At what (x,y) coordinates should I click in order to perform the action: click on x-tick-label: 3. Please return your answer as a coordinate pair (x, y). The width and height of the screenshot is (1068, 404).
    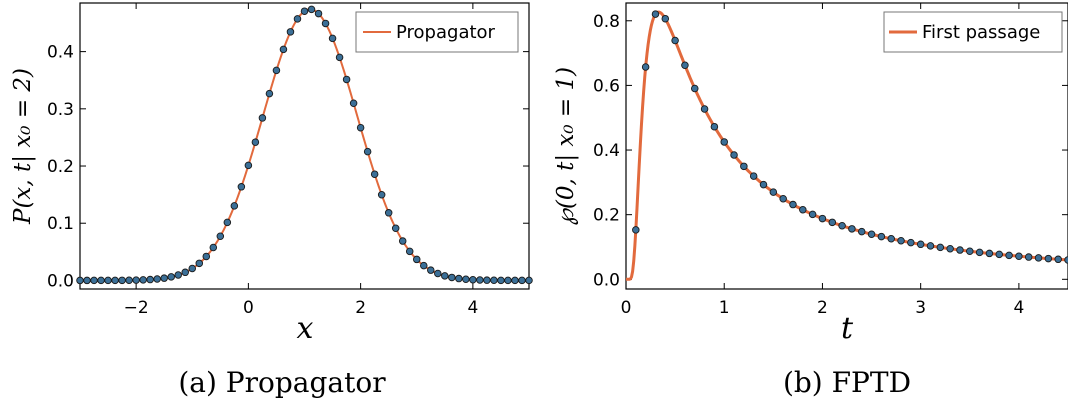
    Looking at the image, I should click on (920, 308).